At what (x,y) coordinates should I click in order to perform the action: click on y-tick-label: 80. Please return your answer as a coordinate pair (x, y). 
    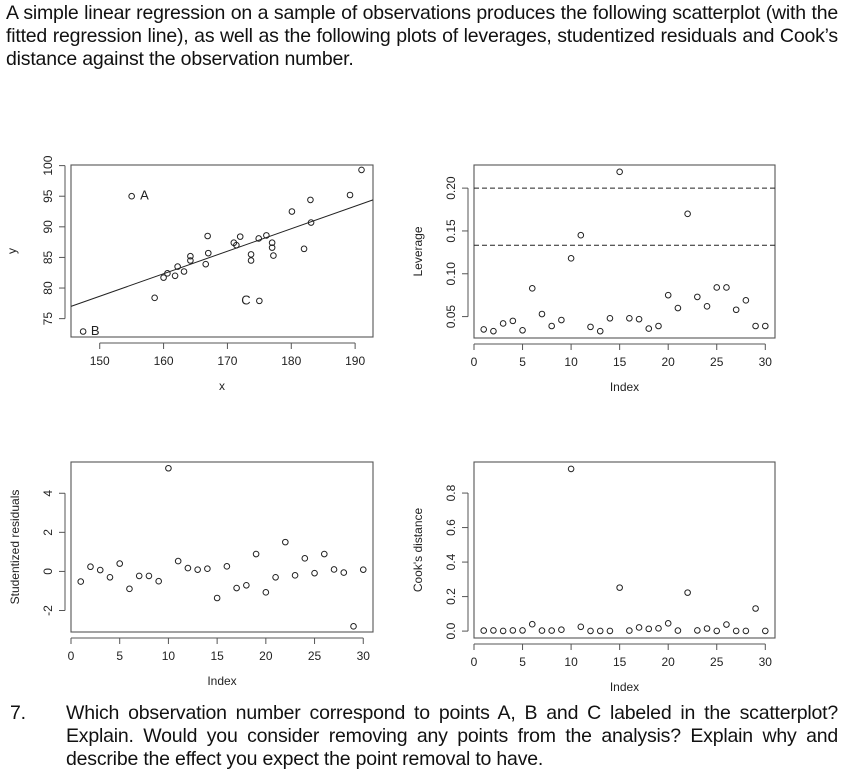
    Looking at the image, I should click on (48, 288).